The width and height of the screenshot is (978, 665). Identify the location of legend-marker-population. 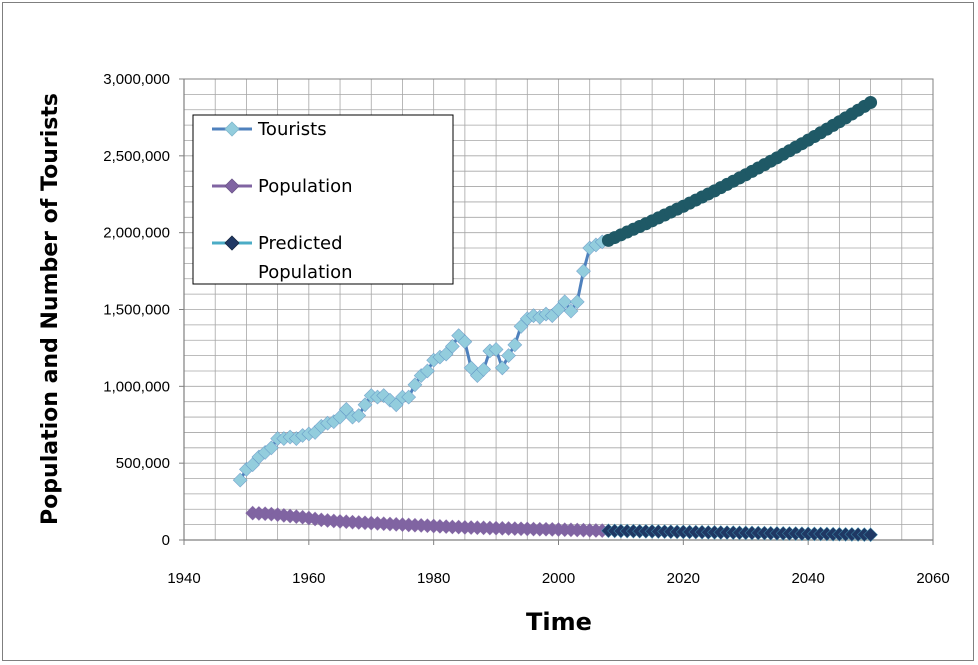
(232, 186).